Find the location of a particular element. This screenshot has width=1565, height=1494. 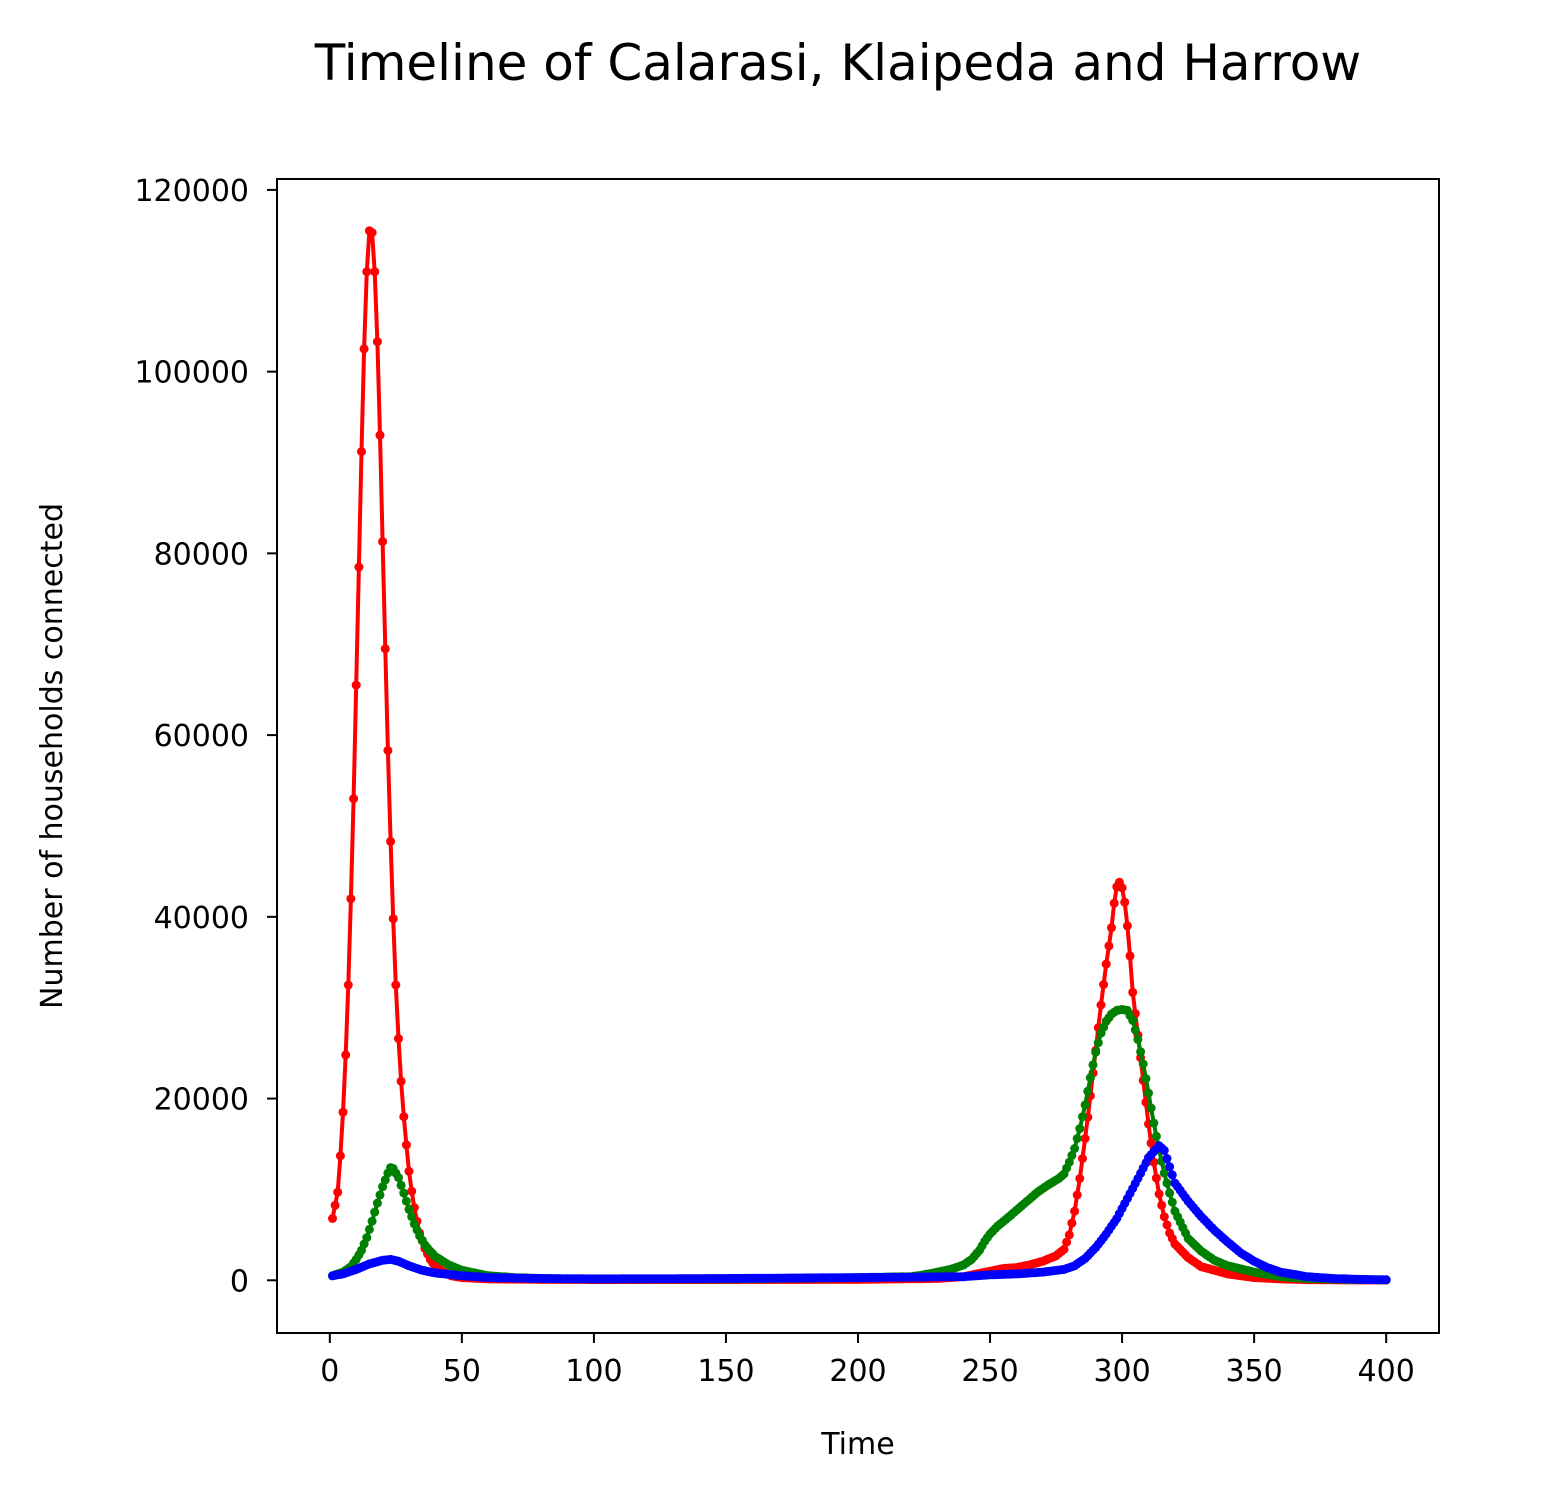

x-tick-label: 50 is located at coordinates (462, 1371).